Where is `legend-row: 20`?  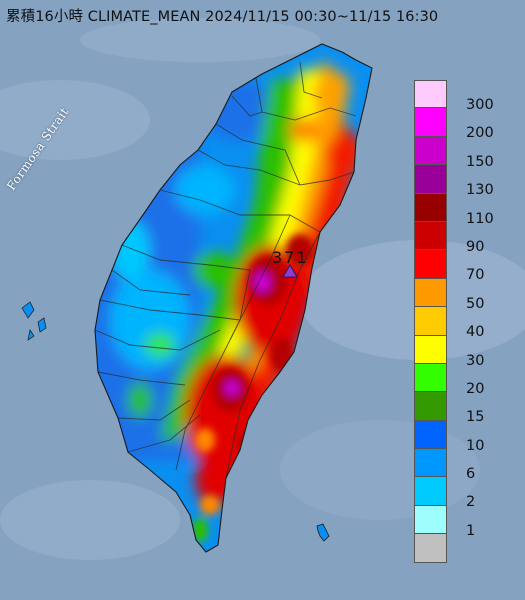
legend-row: 20 is located at coordinates (464, 380).